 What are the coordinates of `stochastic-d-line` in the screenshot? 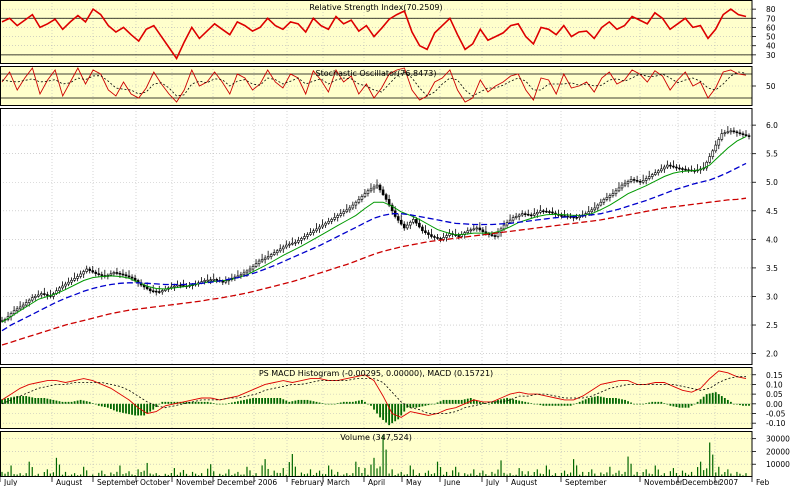 It's located at (374, 84).